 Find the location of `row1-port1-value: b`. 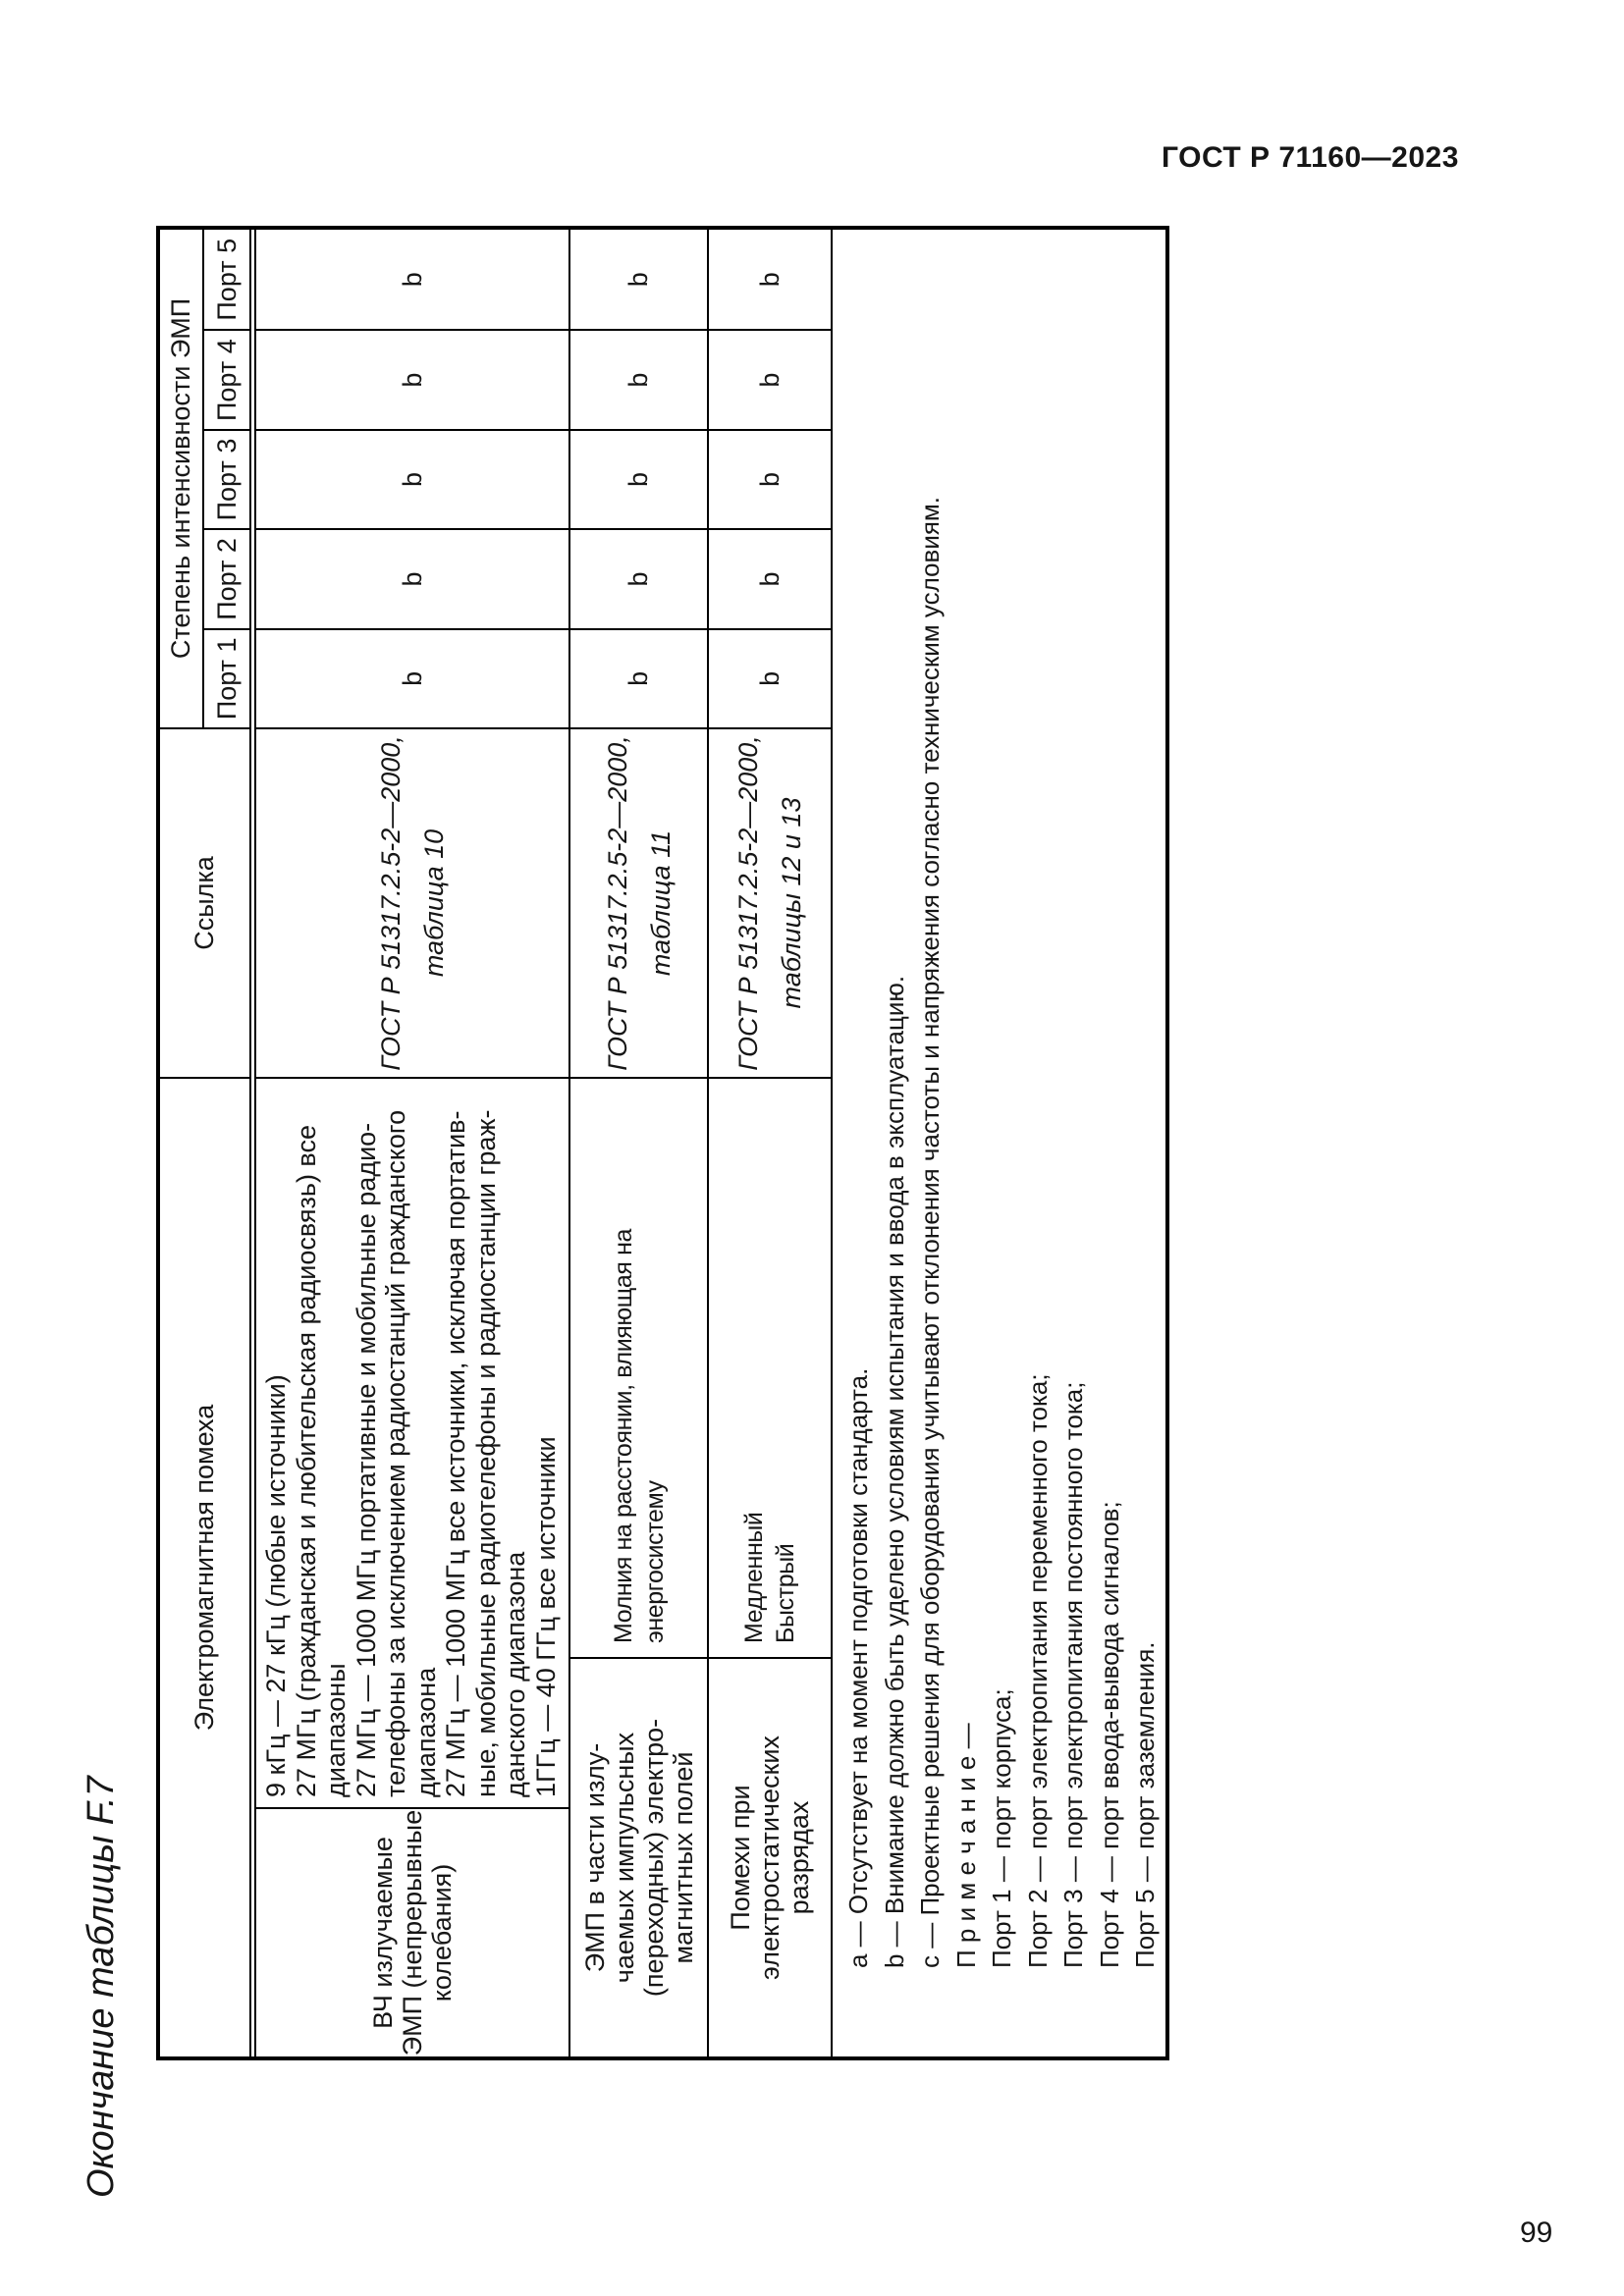

row1-port1-value: b is located at coordinates (412, 677).